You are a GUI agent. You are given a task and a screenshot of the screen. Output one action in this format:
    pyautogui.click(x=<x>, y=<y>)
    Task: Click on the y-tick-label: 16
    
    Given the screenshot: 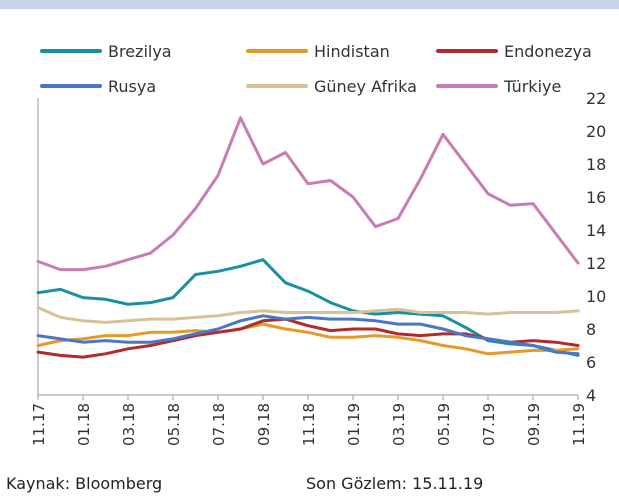 What is the action you would take?
    pyautogui.click(x=596, y=197)
    